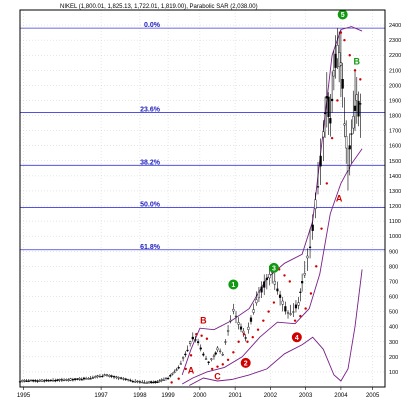 The width and height of the screenshot is (420, 400). I want to click on y-tick-label: 600, so click(393, 298).